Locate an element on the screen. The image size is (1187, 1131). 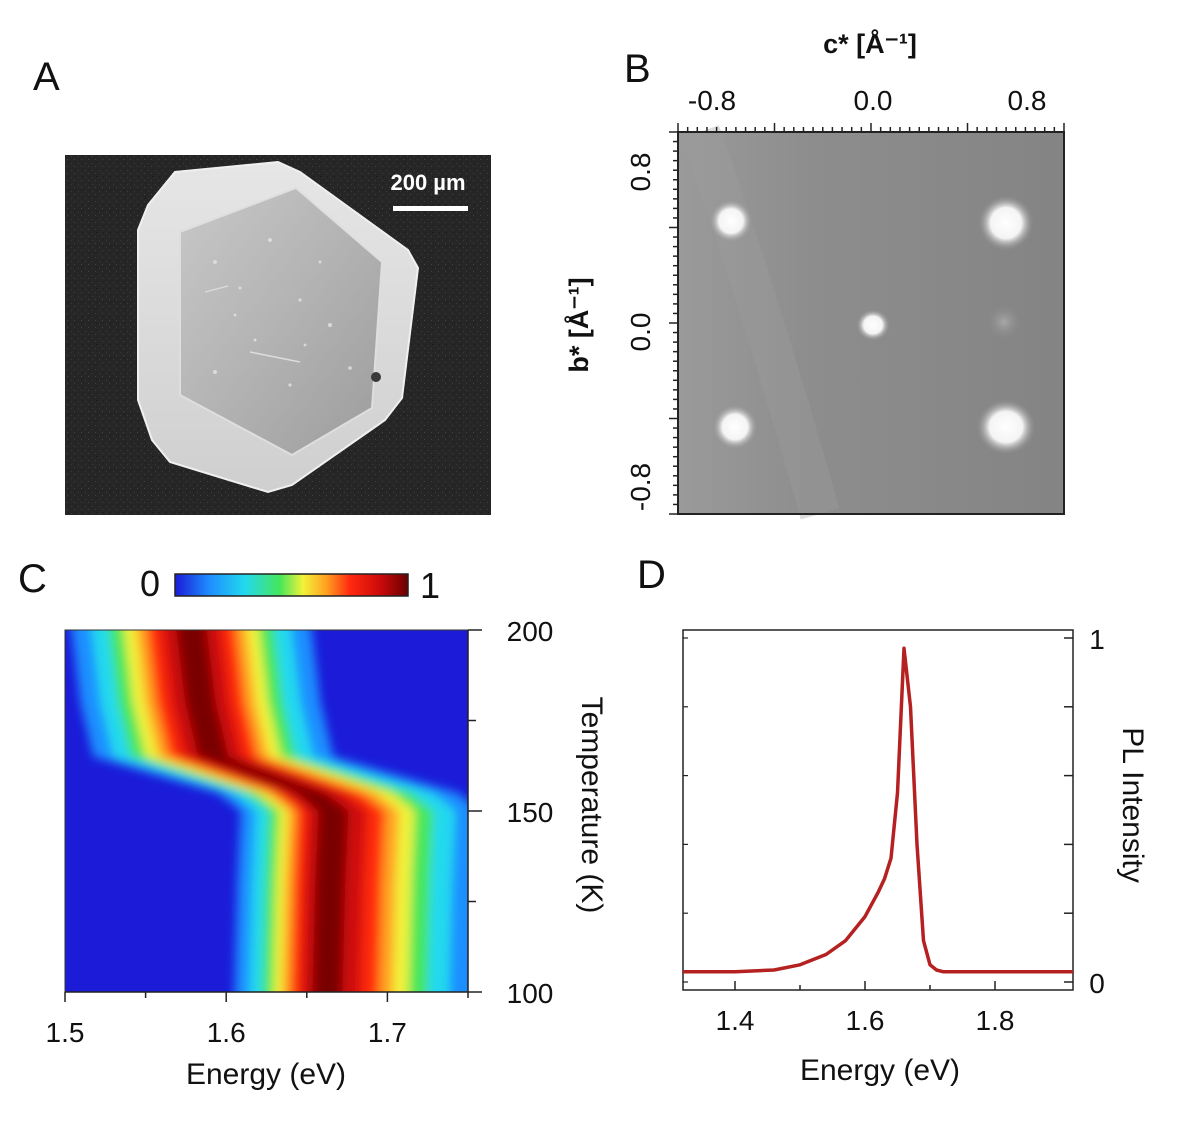
panel-d-xtick-label: 1.6 is located at coordinates (865, 1020).